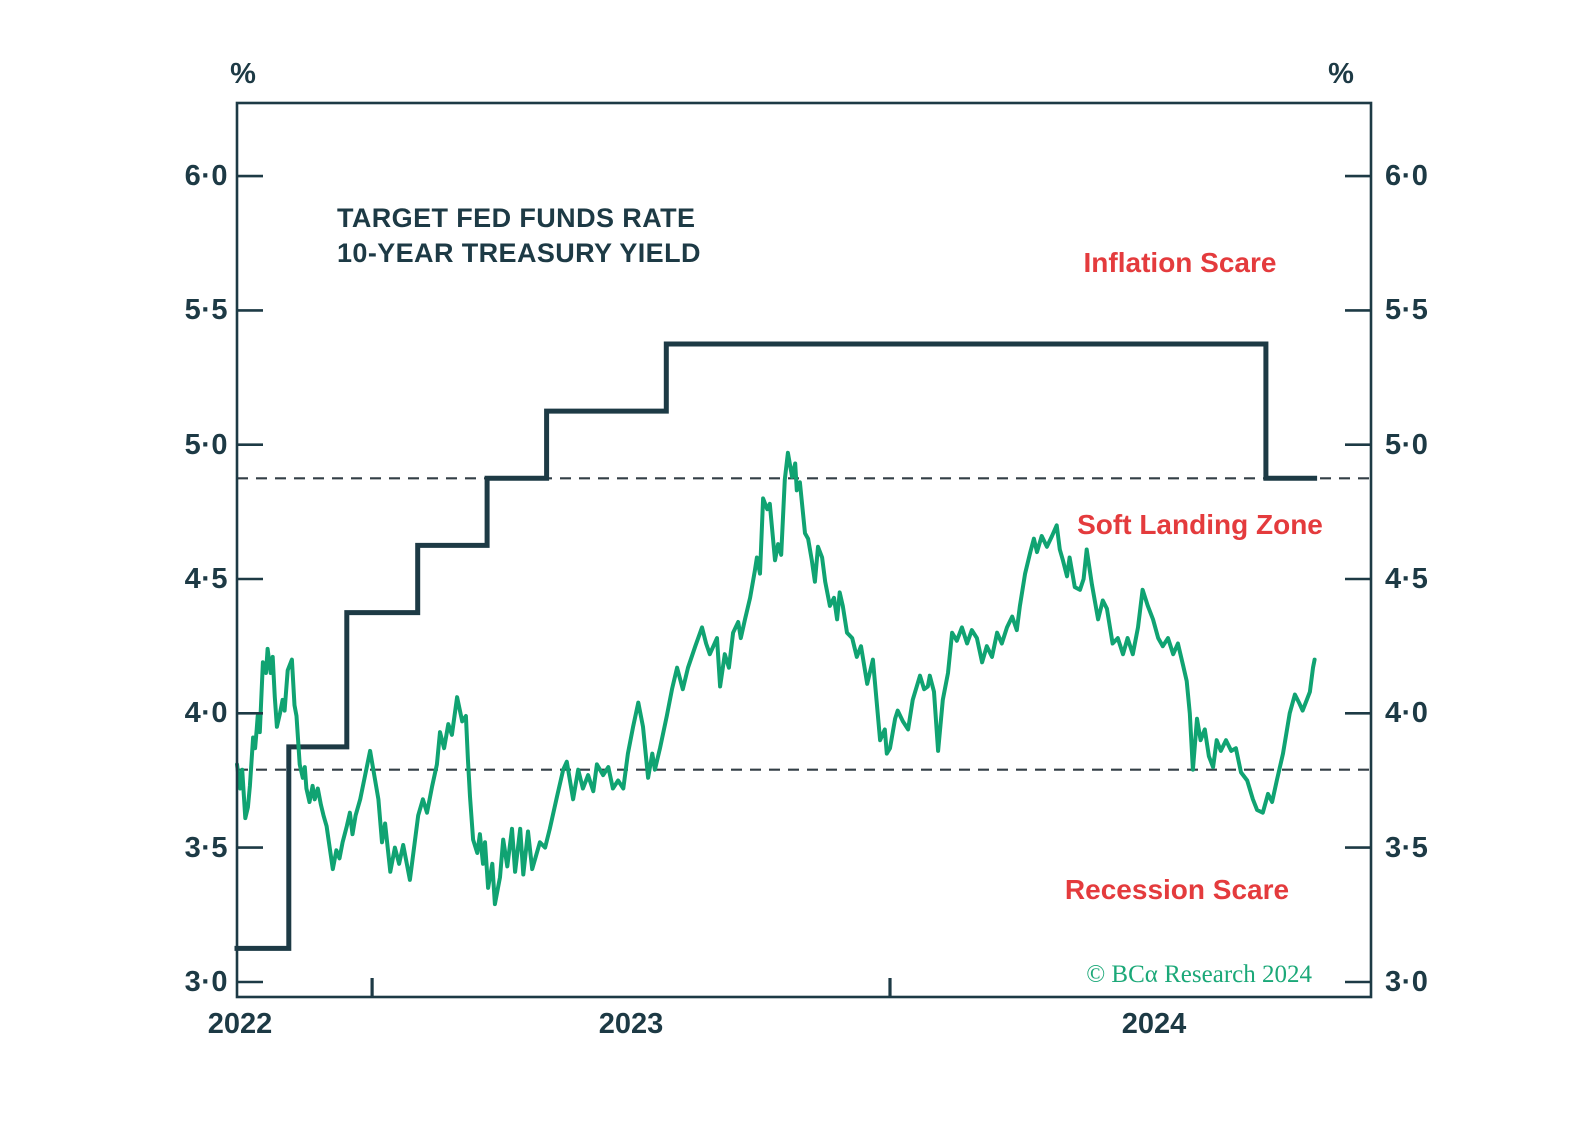 This screenshot has width=1593, height=1144. I want to click on y-axis-label-right: 4·0, so click(1407, 713).